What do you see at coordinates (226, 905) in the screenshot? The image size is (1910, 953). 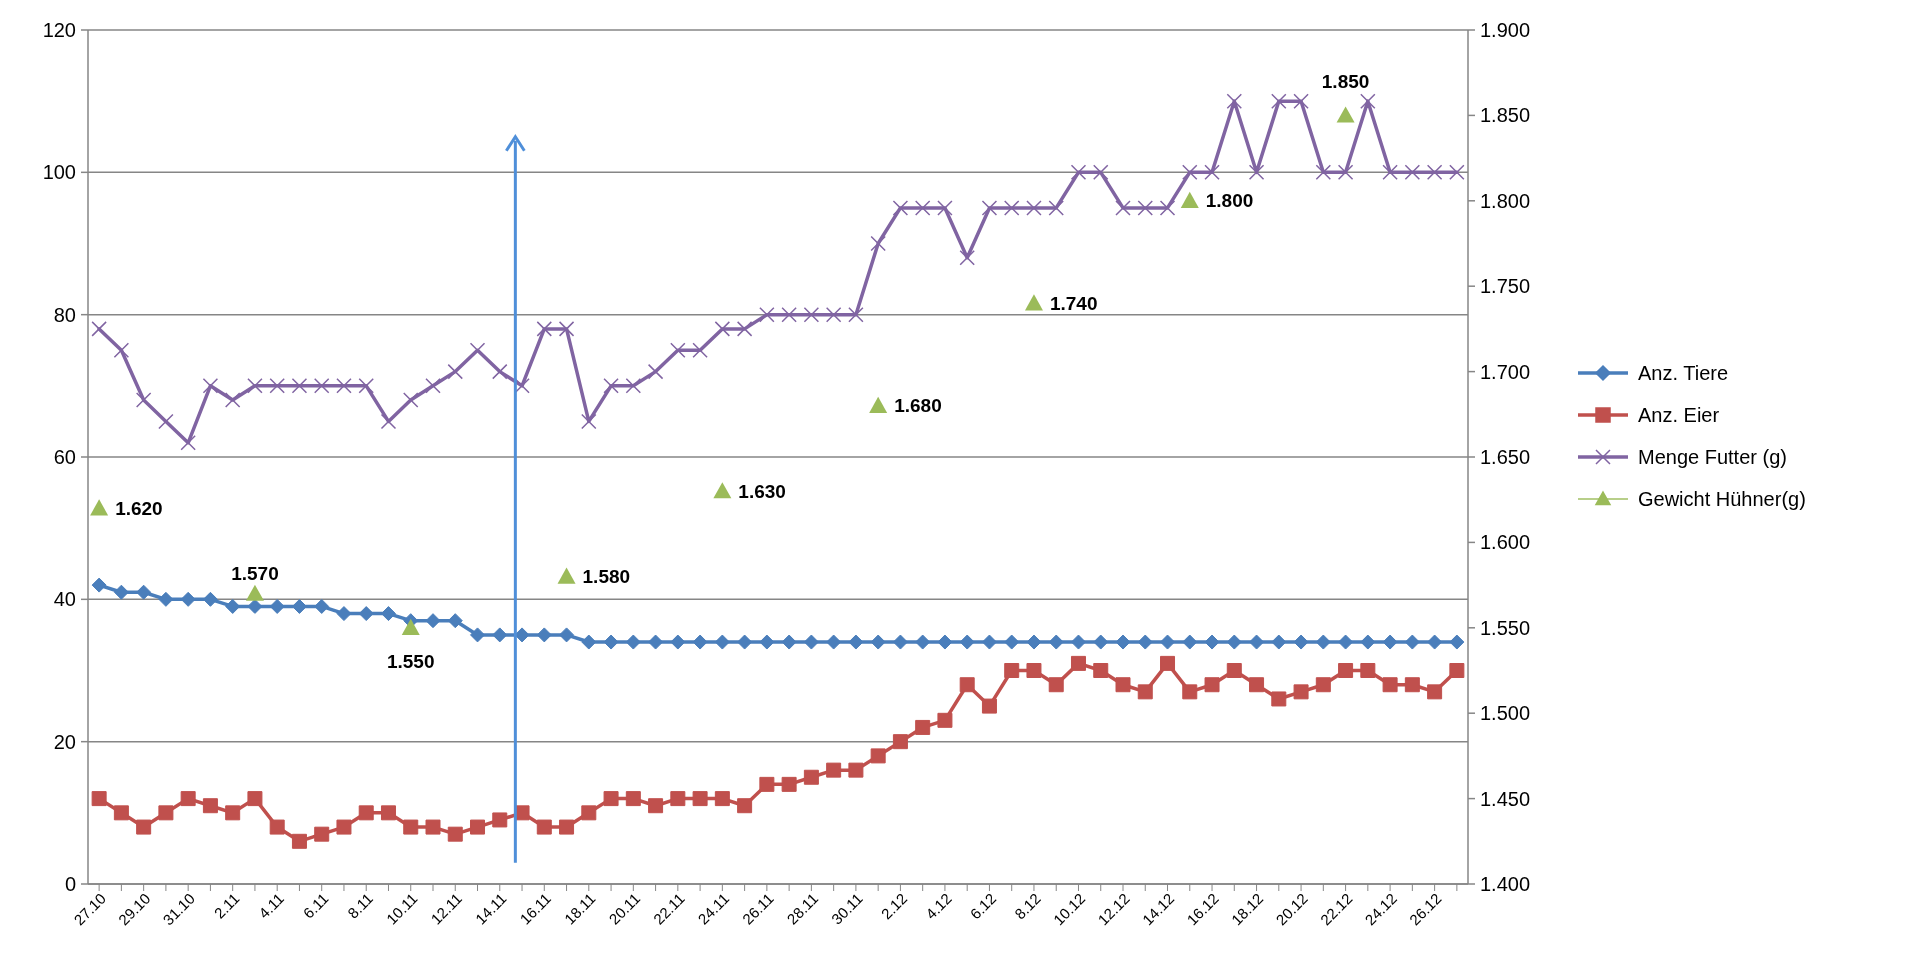 I see `x-tick-label: 2.11` at bounding box center [226, 905].